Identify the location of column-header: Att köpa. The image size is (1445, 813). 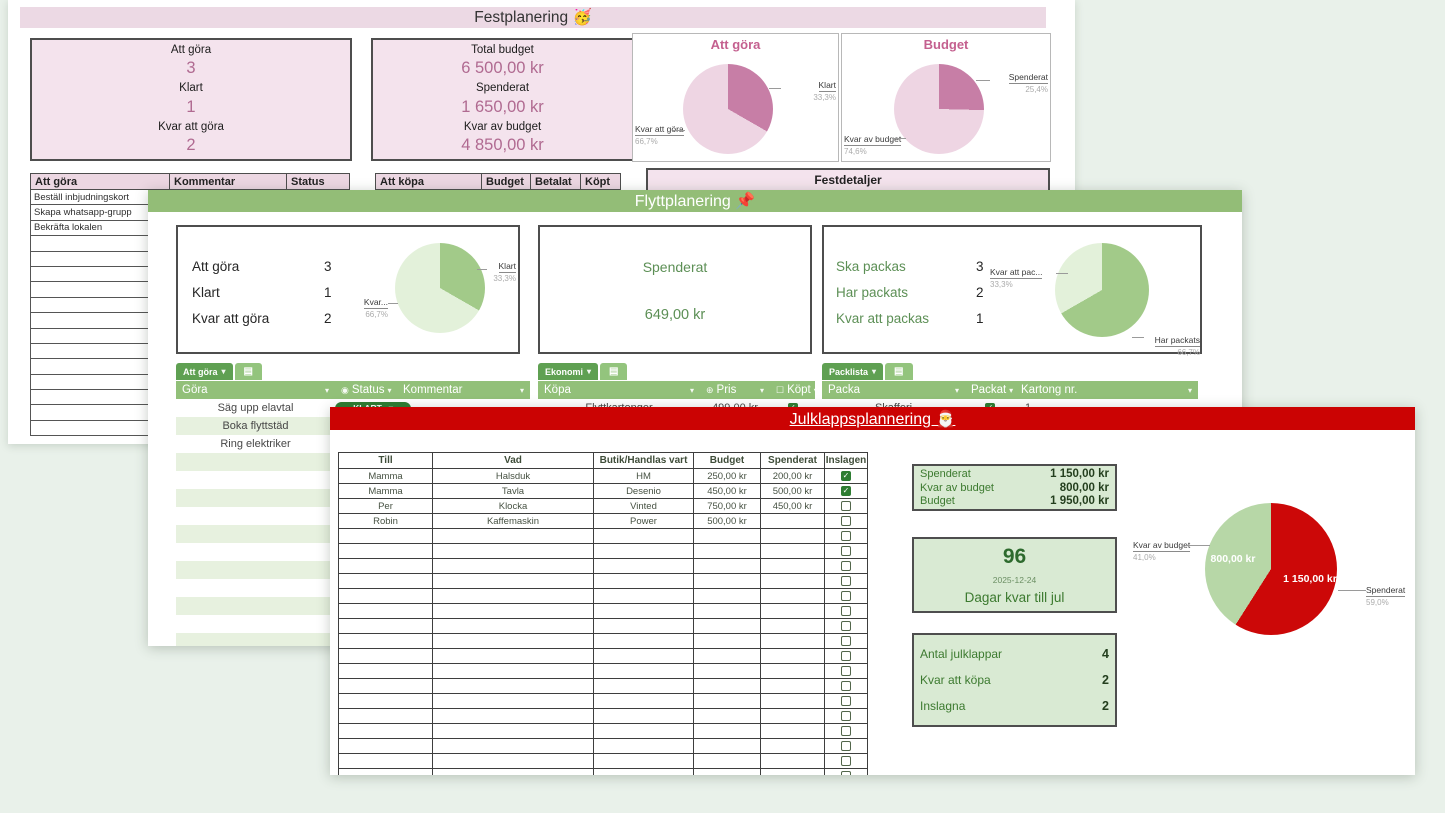
(428, 181).